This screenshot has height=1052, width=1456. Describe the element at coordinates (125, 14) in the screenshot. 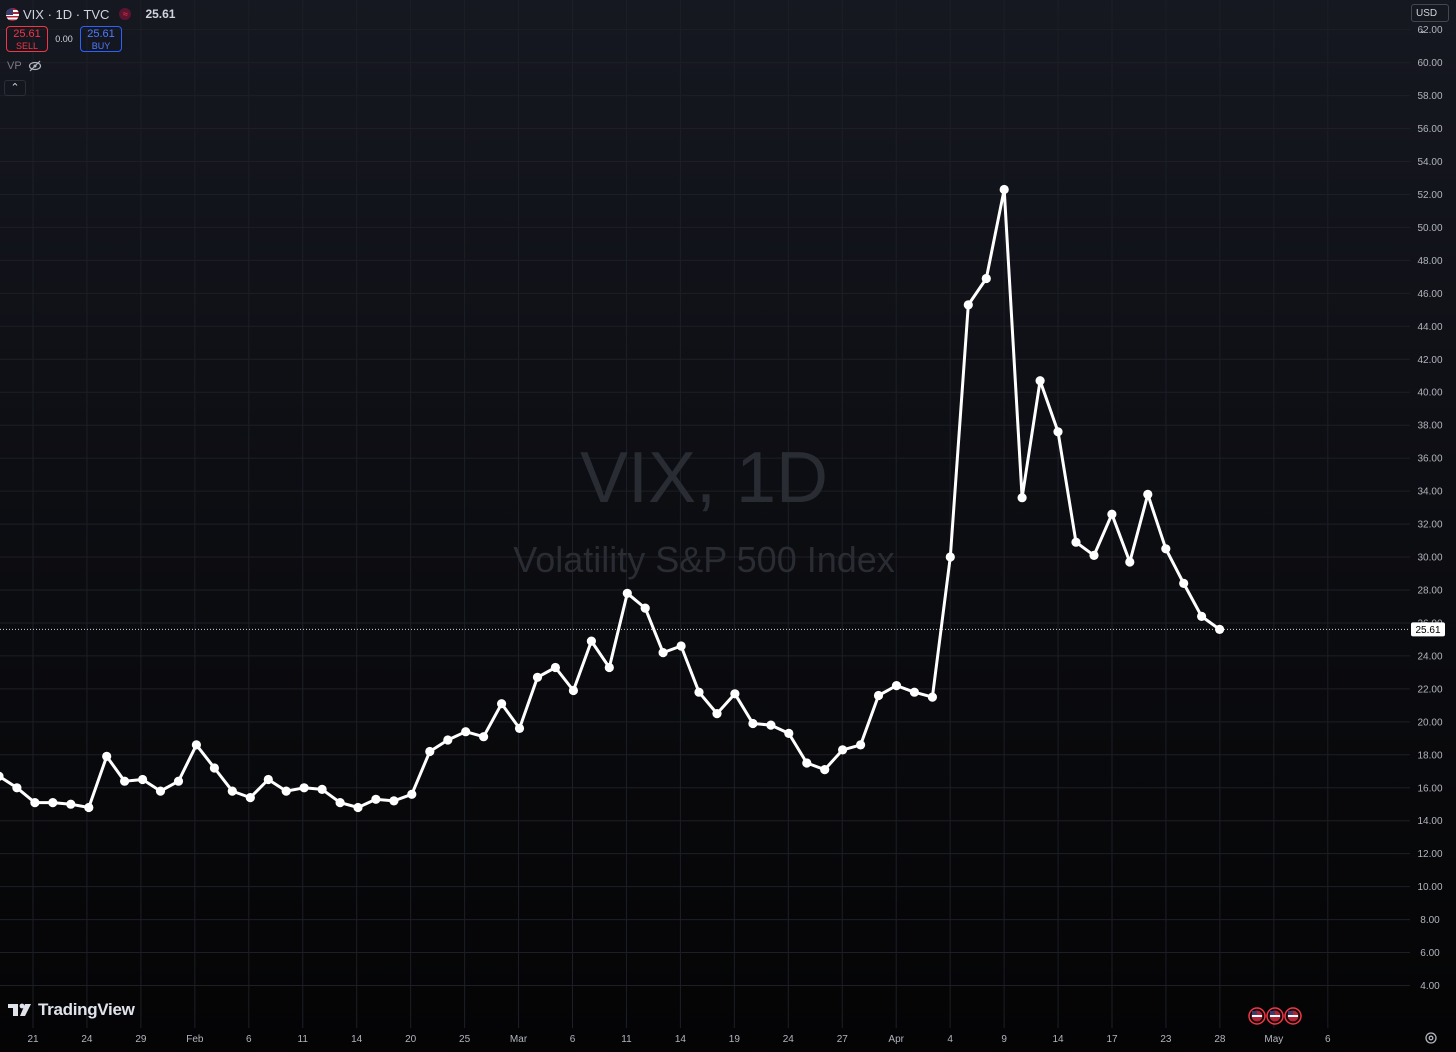

I see `market-closed-icon: ≈` at that location.